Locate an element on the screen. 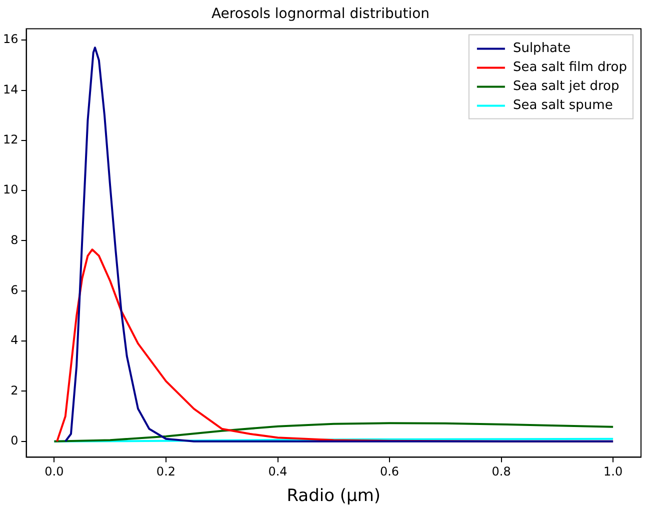  y-tick-label: 14 is located at coordinates (10, 89).